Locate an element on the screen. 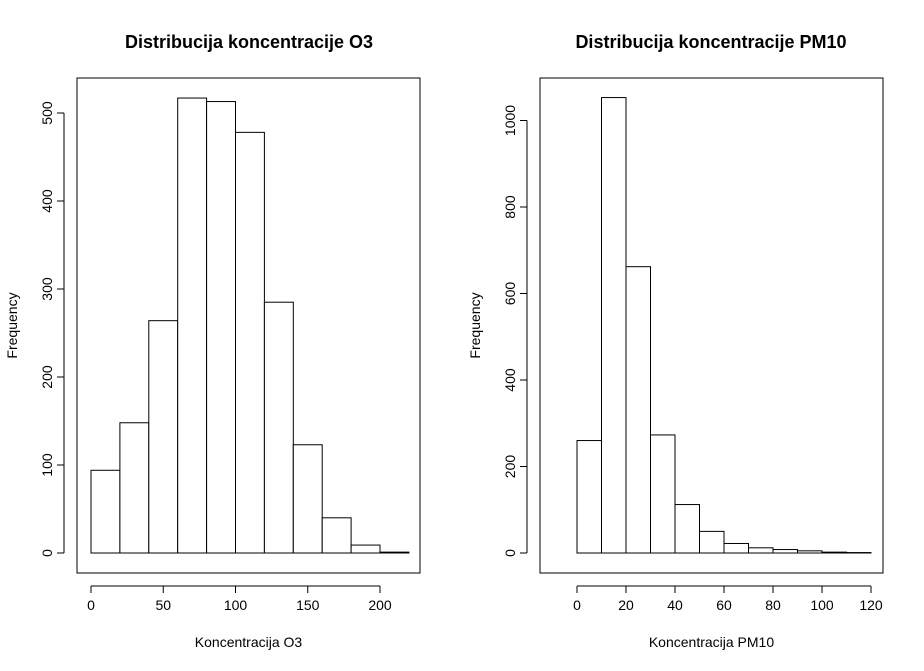  pm10-y-tick-label-0: 0 is located at coordinates (510, 553).